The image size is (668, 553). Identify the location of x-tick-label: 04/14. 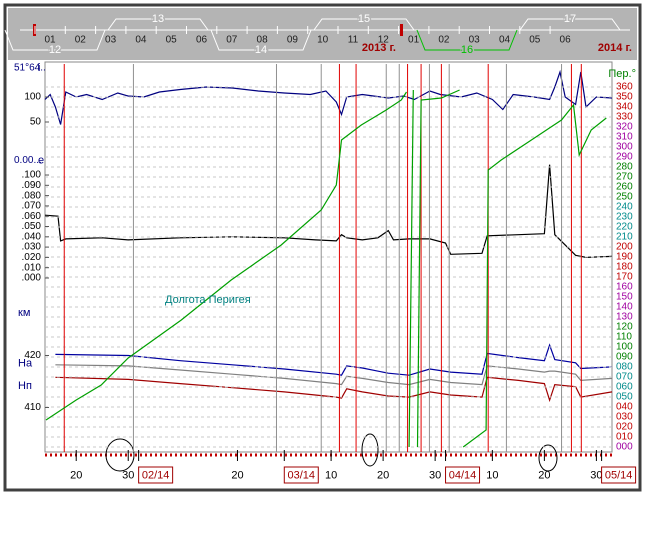
(463, 475).